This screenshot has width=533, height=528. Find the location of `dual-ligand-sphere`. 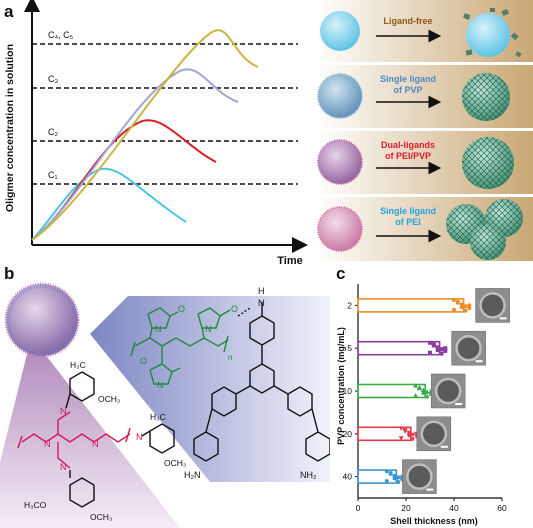

dual-ligand-sphere is located at coordinates (42, 320).